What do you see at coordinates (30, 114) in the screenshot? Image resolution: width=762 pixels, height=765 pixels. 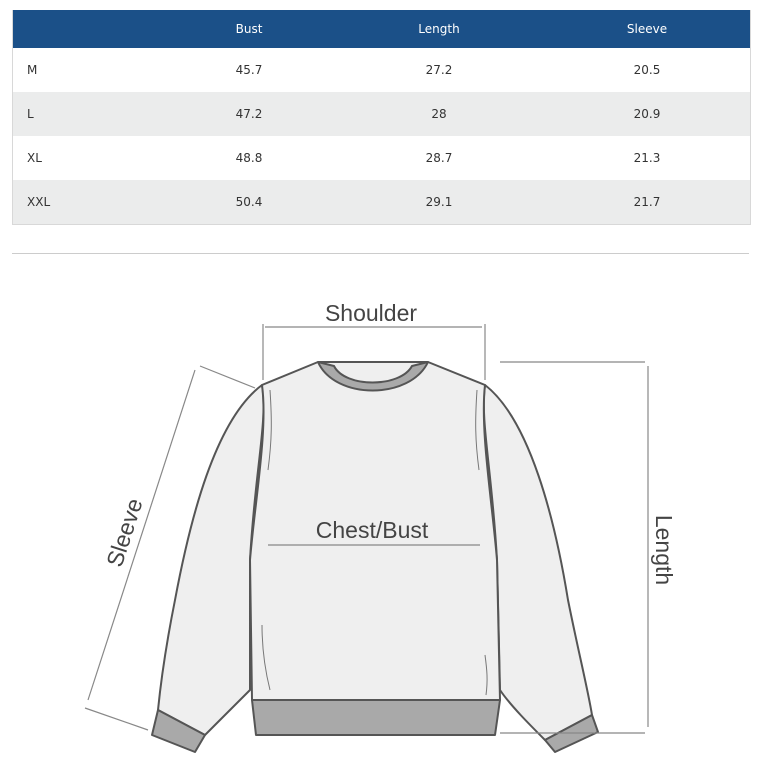 I see `size-cell: L` at bounding box center [30, 114].